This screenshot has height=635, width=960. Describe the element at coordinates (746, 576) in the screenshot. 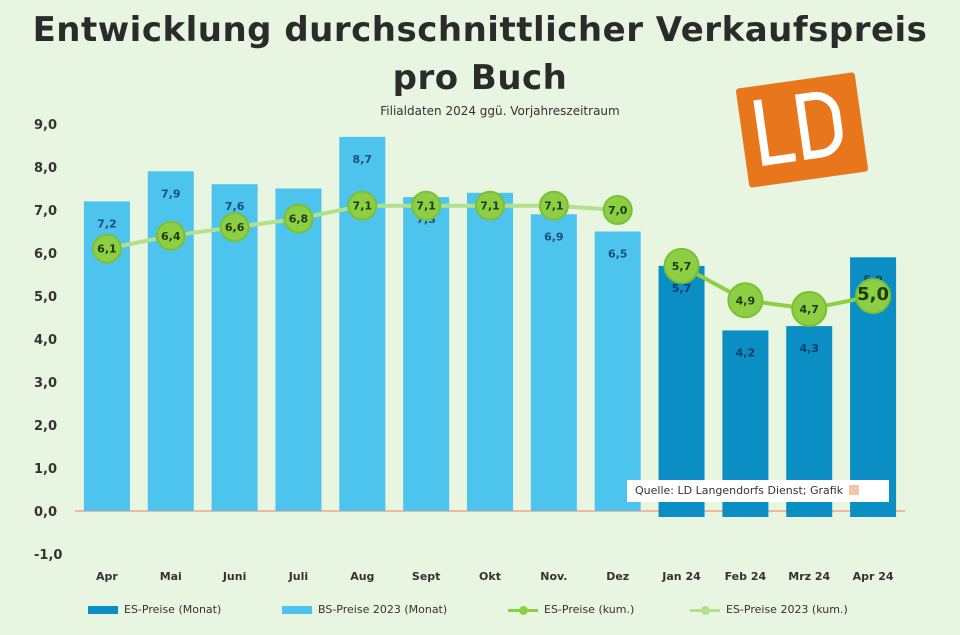

I see `x-tick-label: Feb 24` at that location.